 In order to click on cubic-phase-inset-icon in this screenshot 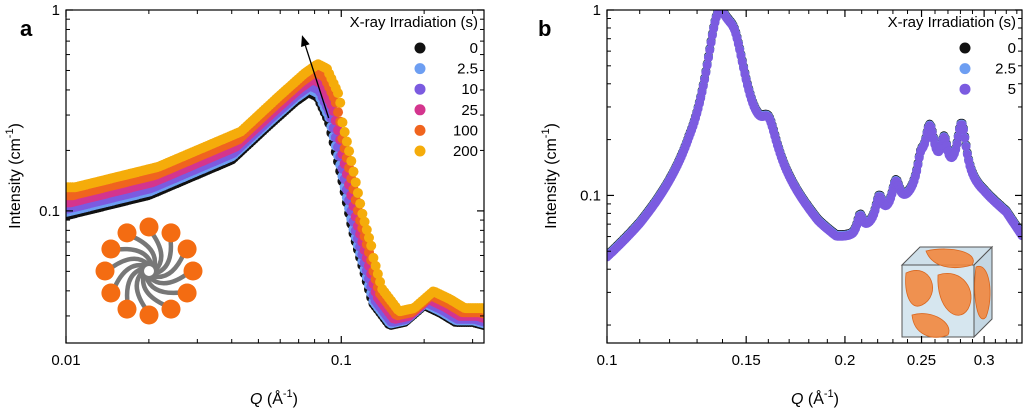, I will do `click(947, 292)`.